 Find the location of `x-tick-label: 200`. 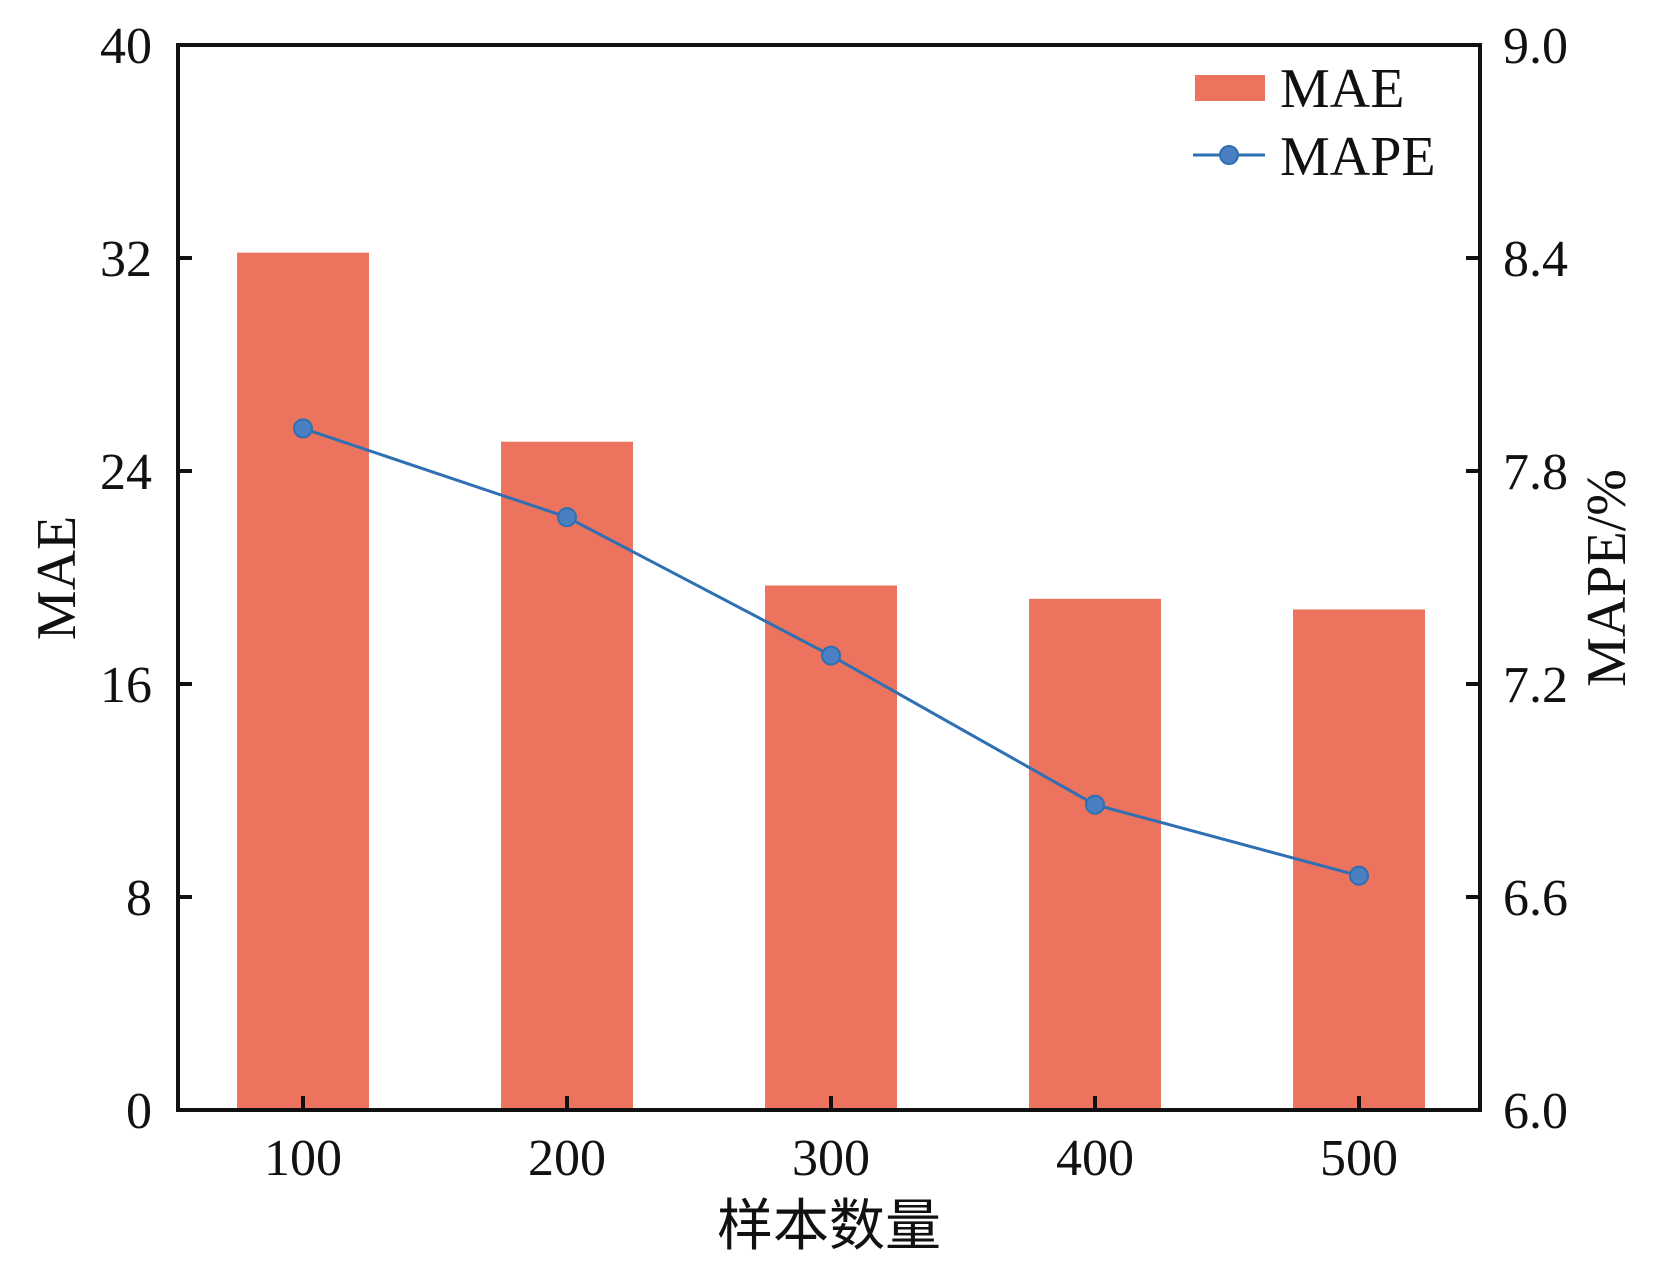

x-tick-label: 200 is located at coordinates (567, 1158).